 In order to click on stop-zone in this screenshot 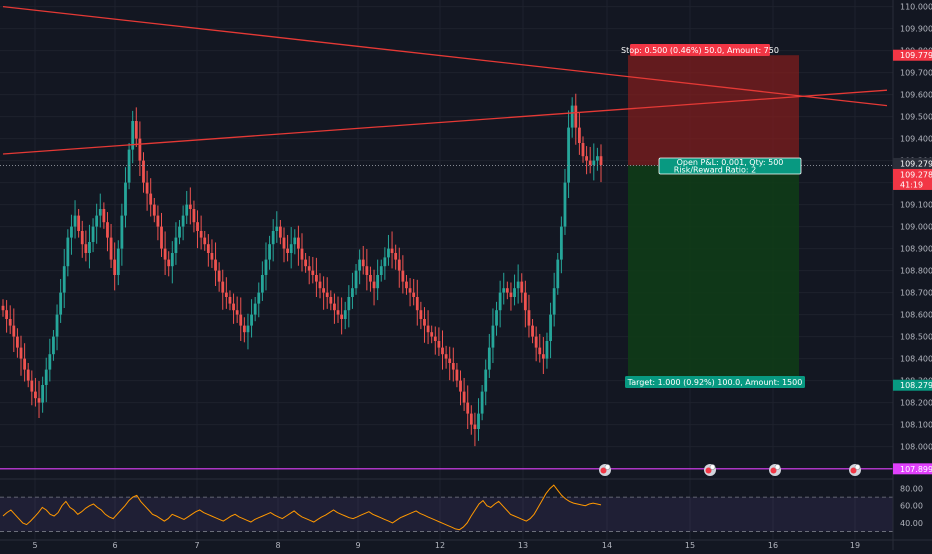, I will do `click(713, 110)`.